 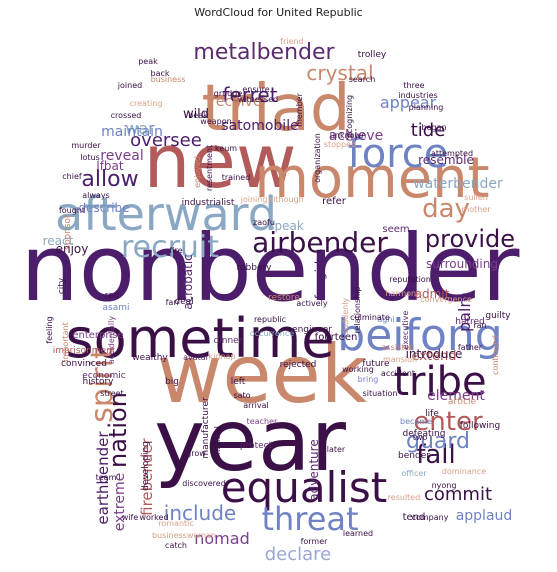 What do you see at coordinates (49, 329) in the screenshot?
I see `word-feeling: feeling` at bounding box center [49, 329].